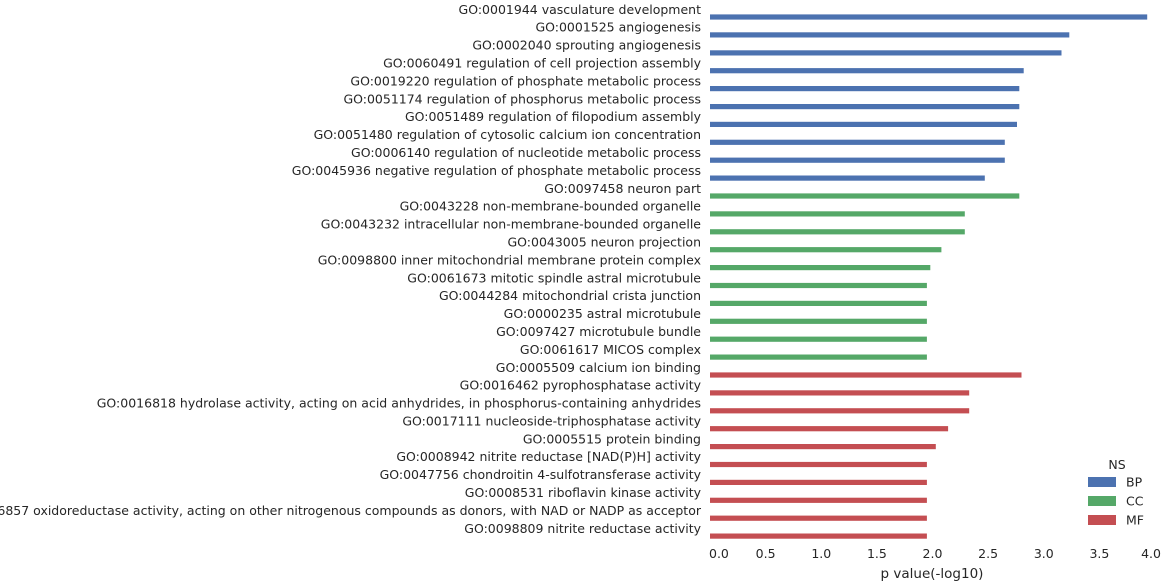 The width and height of the screenshot is (1172, 587). What do you see at coordinates (581, 385) in the screenshot?
I see `category-label: GO:0016462 pyrophosphatase activity` at bounding box center [581, 385].